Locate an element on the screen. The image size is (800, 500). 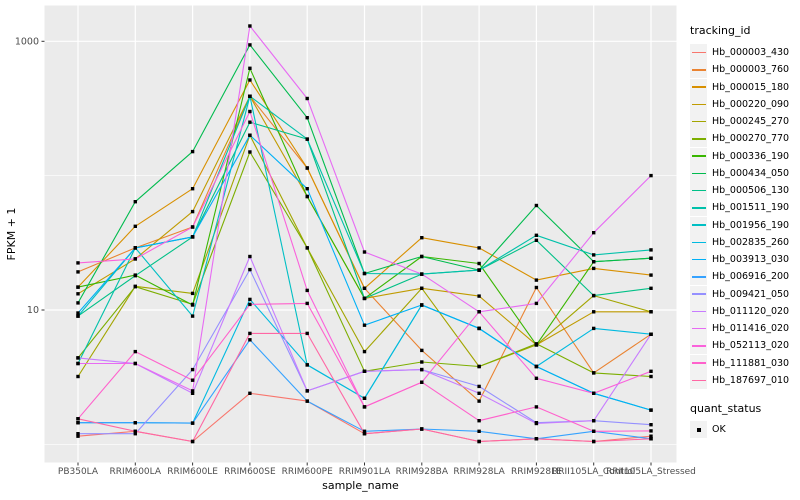
legend-entry-label: Hb_000003_760 is located at coordinates (751, 70).